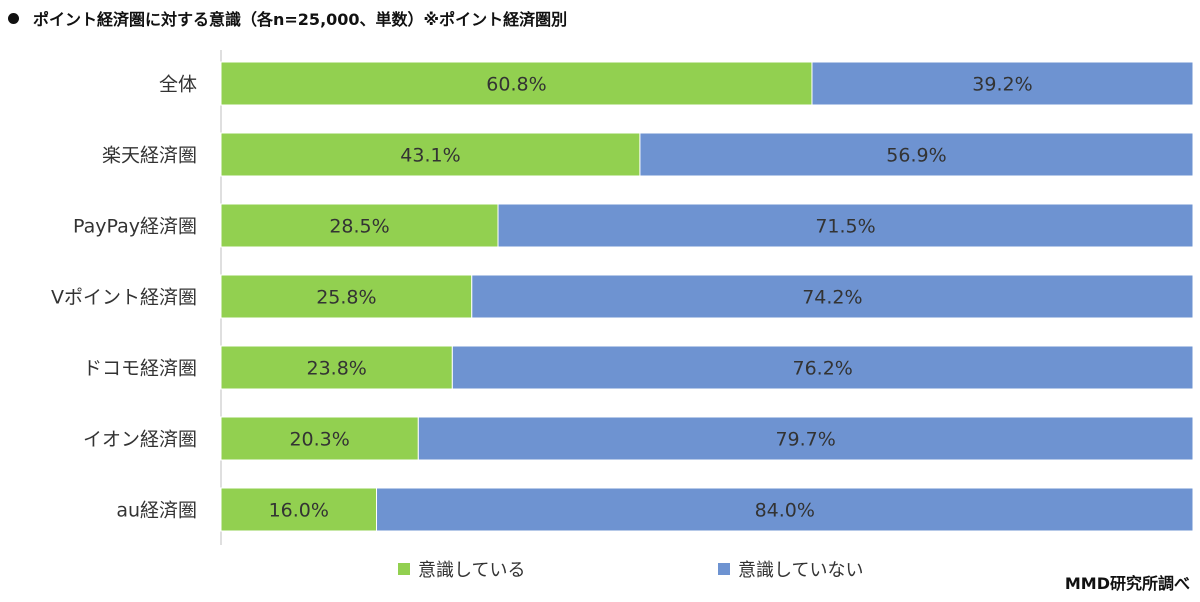 The image size is (1200, 602). I want to click on source-credit: MMD研究所調べ, so click(1127, 583).